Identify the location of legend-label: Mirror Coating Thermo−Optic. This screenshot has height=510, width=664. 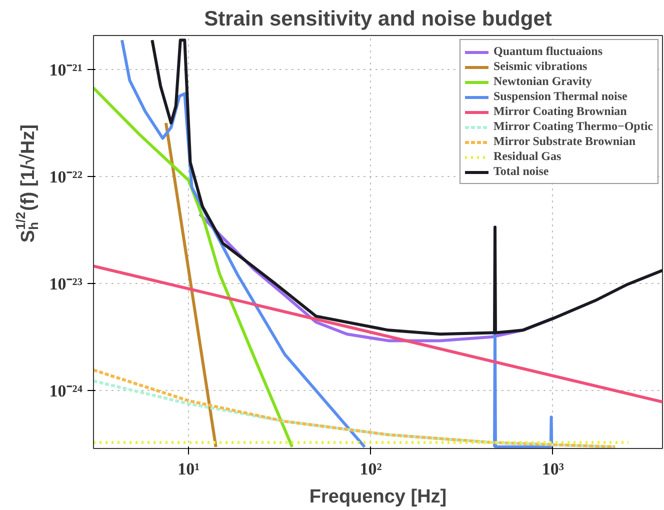
(573, 126).